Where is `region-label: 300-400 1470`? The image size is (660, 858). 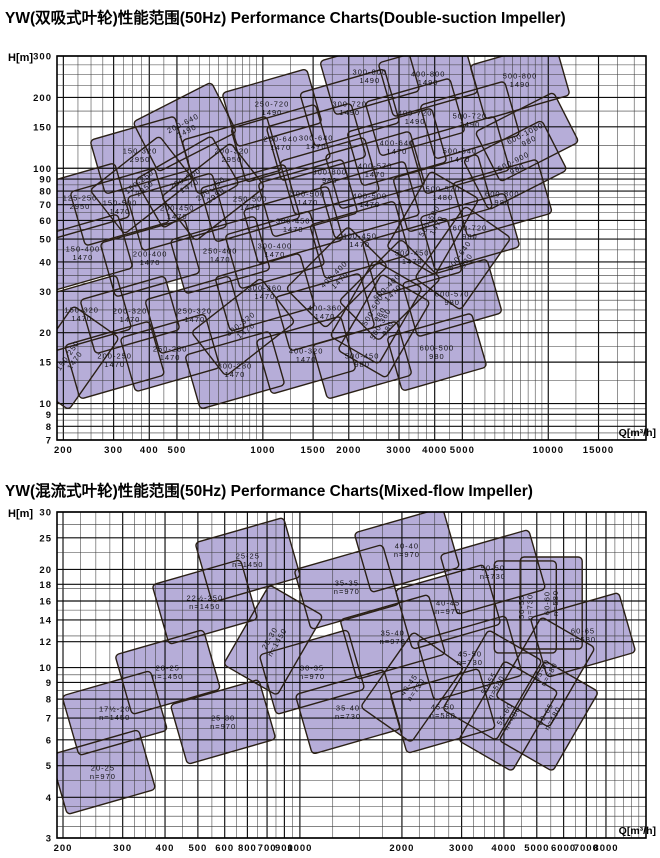
region-label: 300-400 1470 is located at coordinates (275, 250).